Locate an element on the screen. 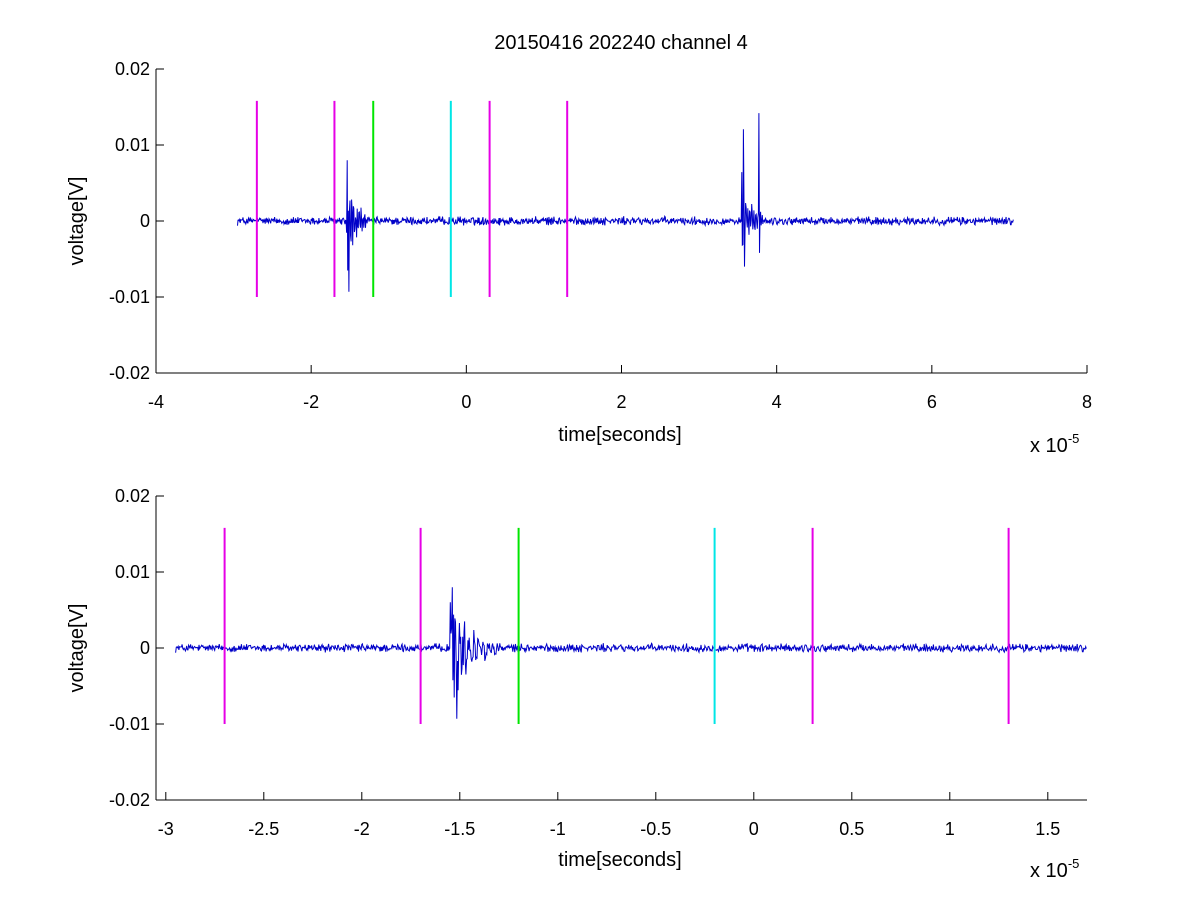 This screenshot has height=901, width=1200. x-tick-label: -4 is located at coordinates (156, 402).